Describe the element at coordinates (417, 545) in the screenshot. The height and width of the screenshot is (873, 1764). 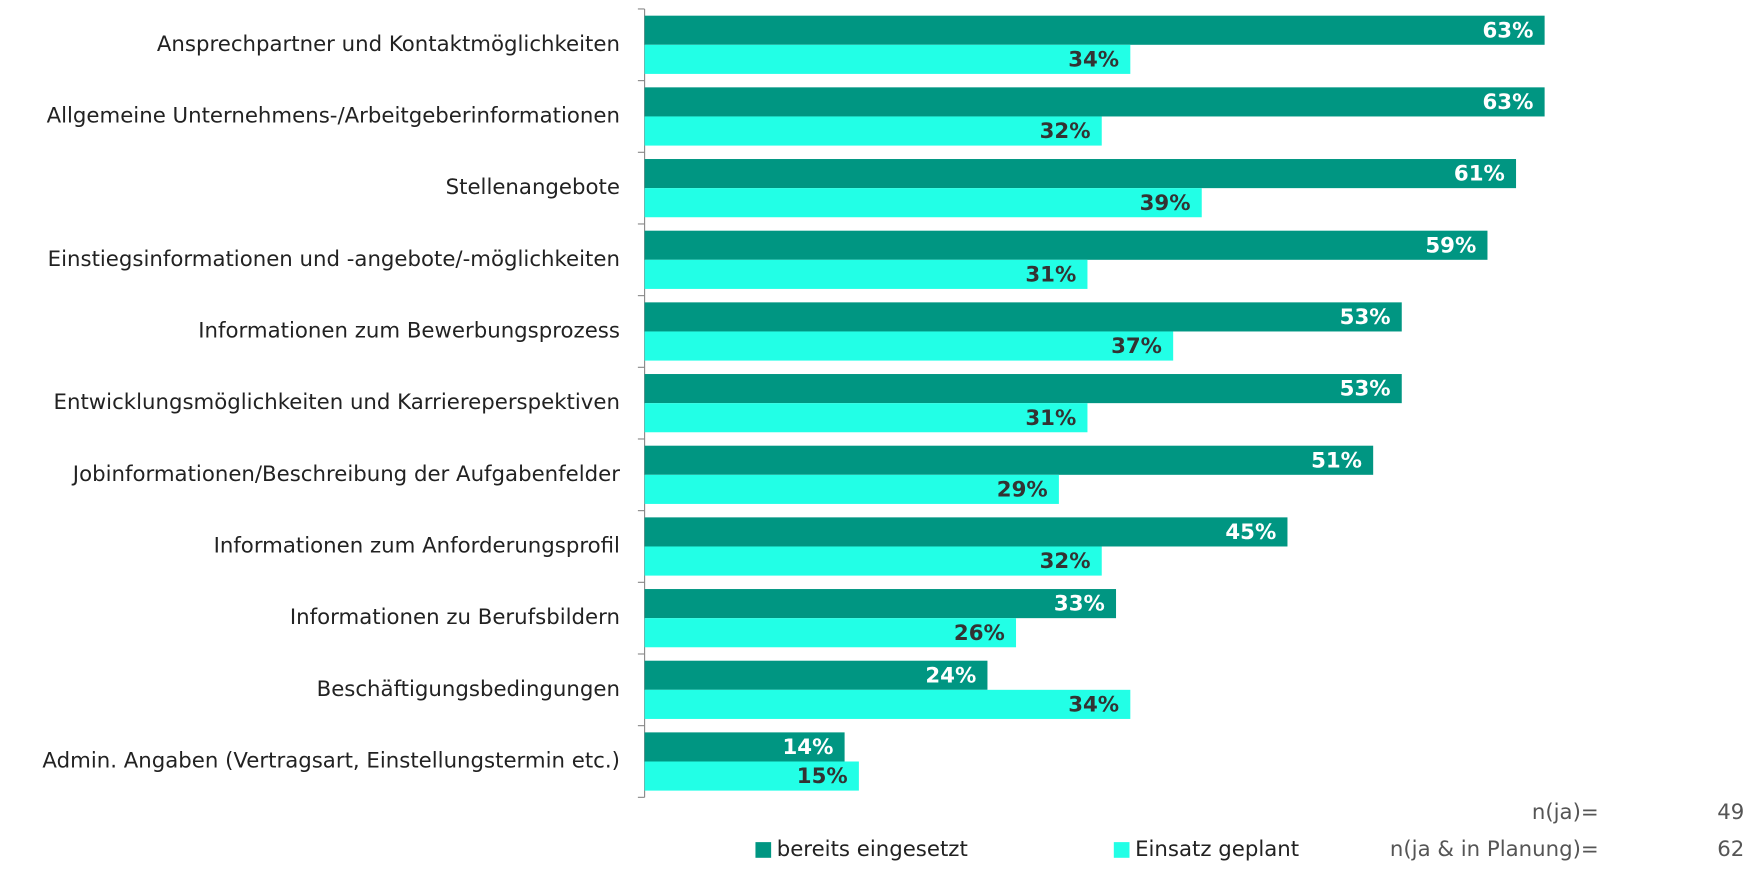
I see `category-label: Informationen zum Anforderungsprofil` at that location.